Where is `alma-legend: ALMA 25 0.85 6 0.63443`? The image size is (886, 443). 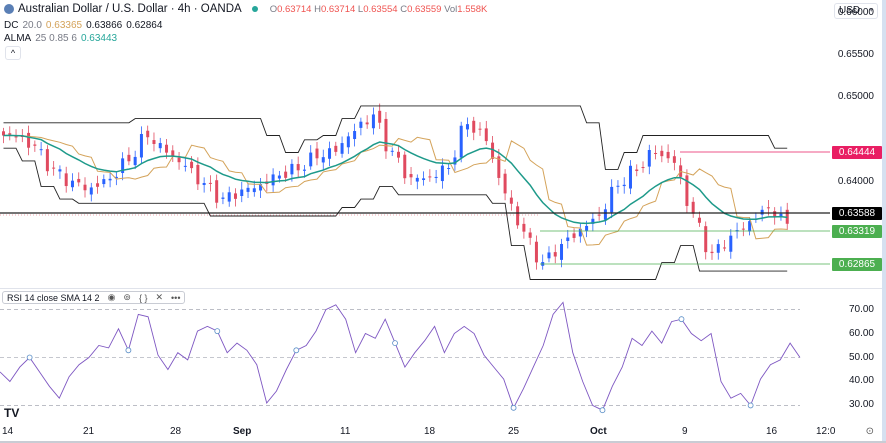
alma-legend: ALMA 25 0.85 6 0.63443 is located at coordinates (60, 38).